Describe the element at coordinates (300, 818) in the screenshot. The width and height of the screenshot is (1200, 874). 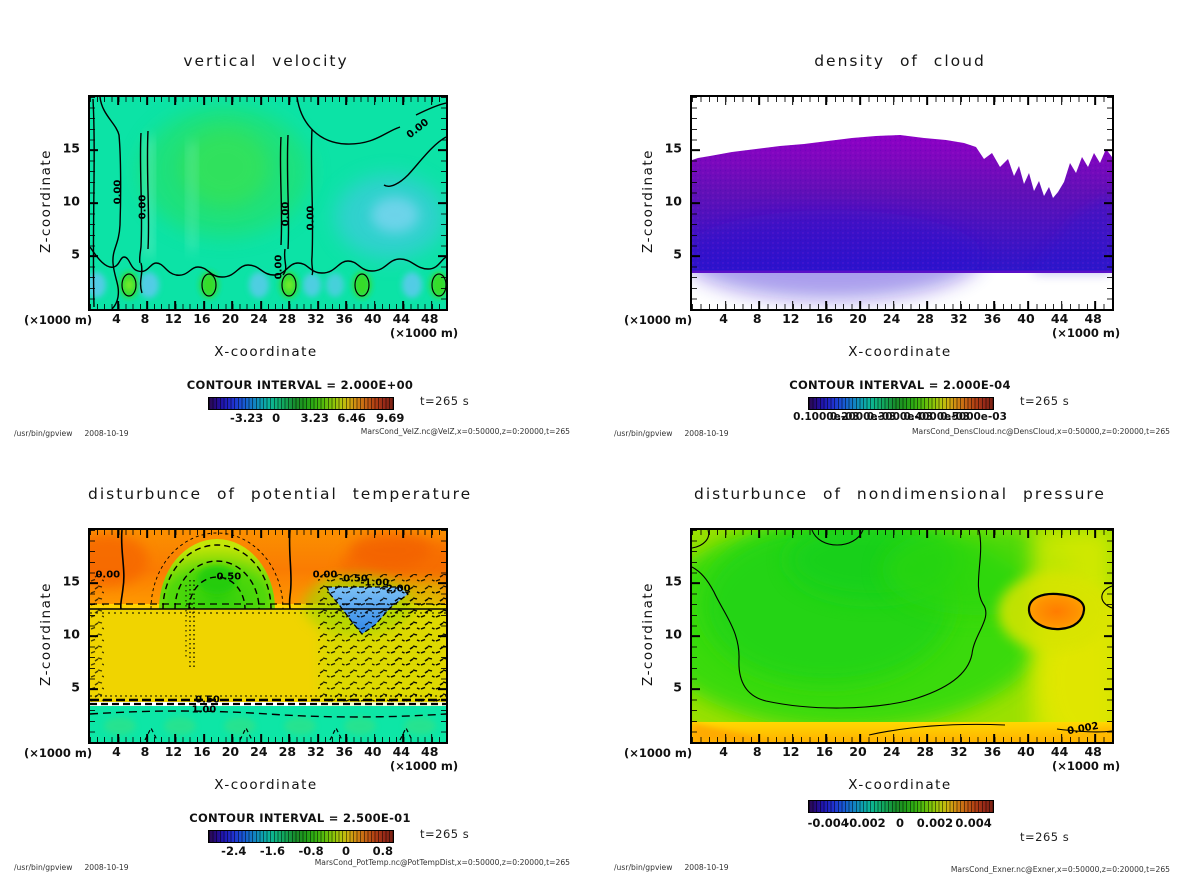
I see `contour-interval-label: CONTOUR INTERVAL = 2.500E-01` at that location.